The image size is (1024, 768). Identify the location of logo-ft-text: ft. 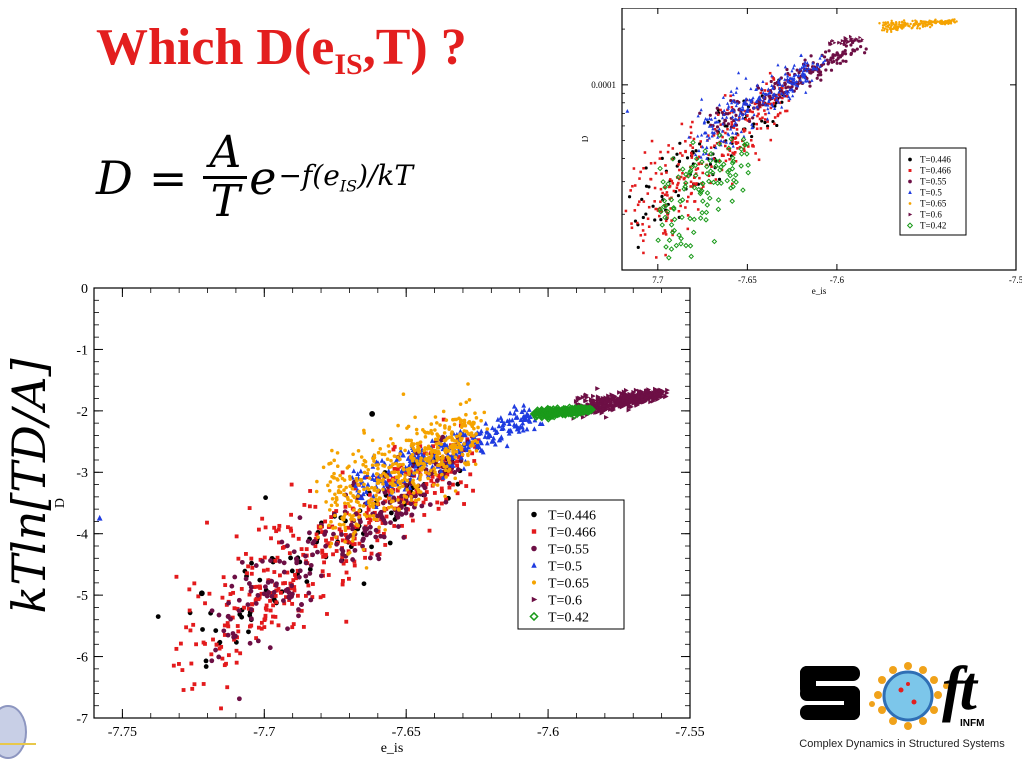
(959, 689).